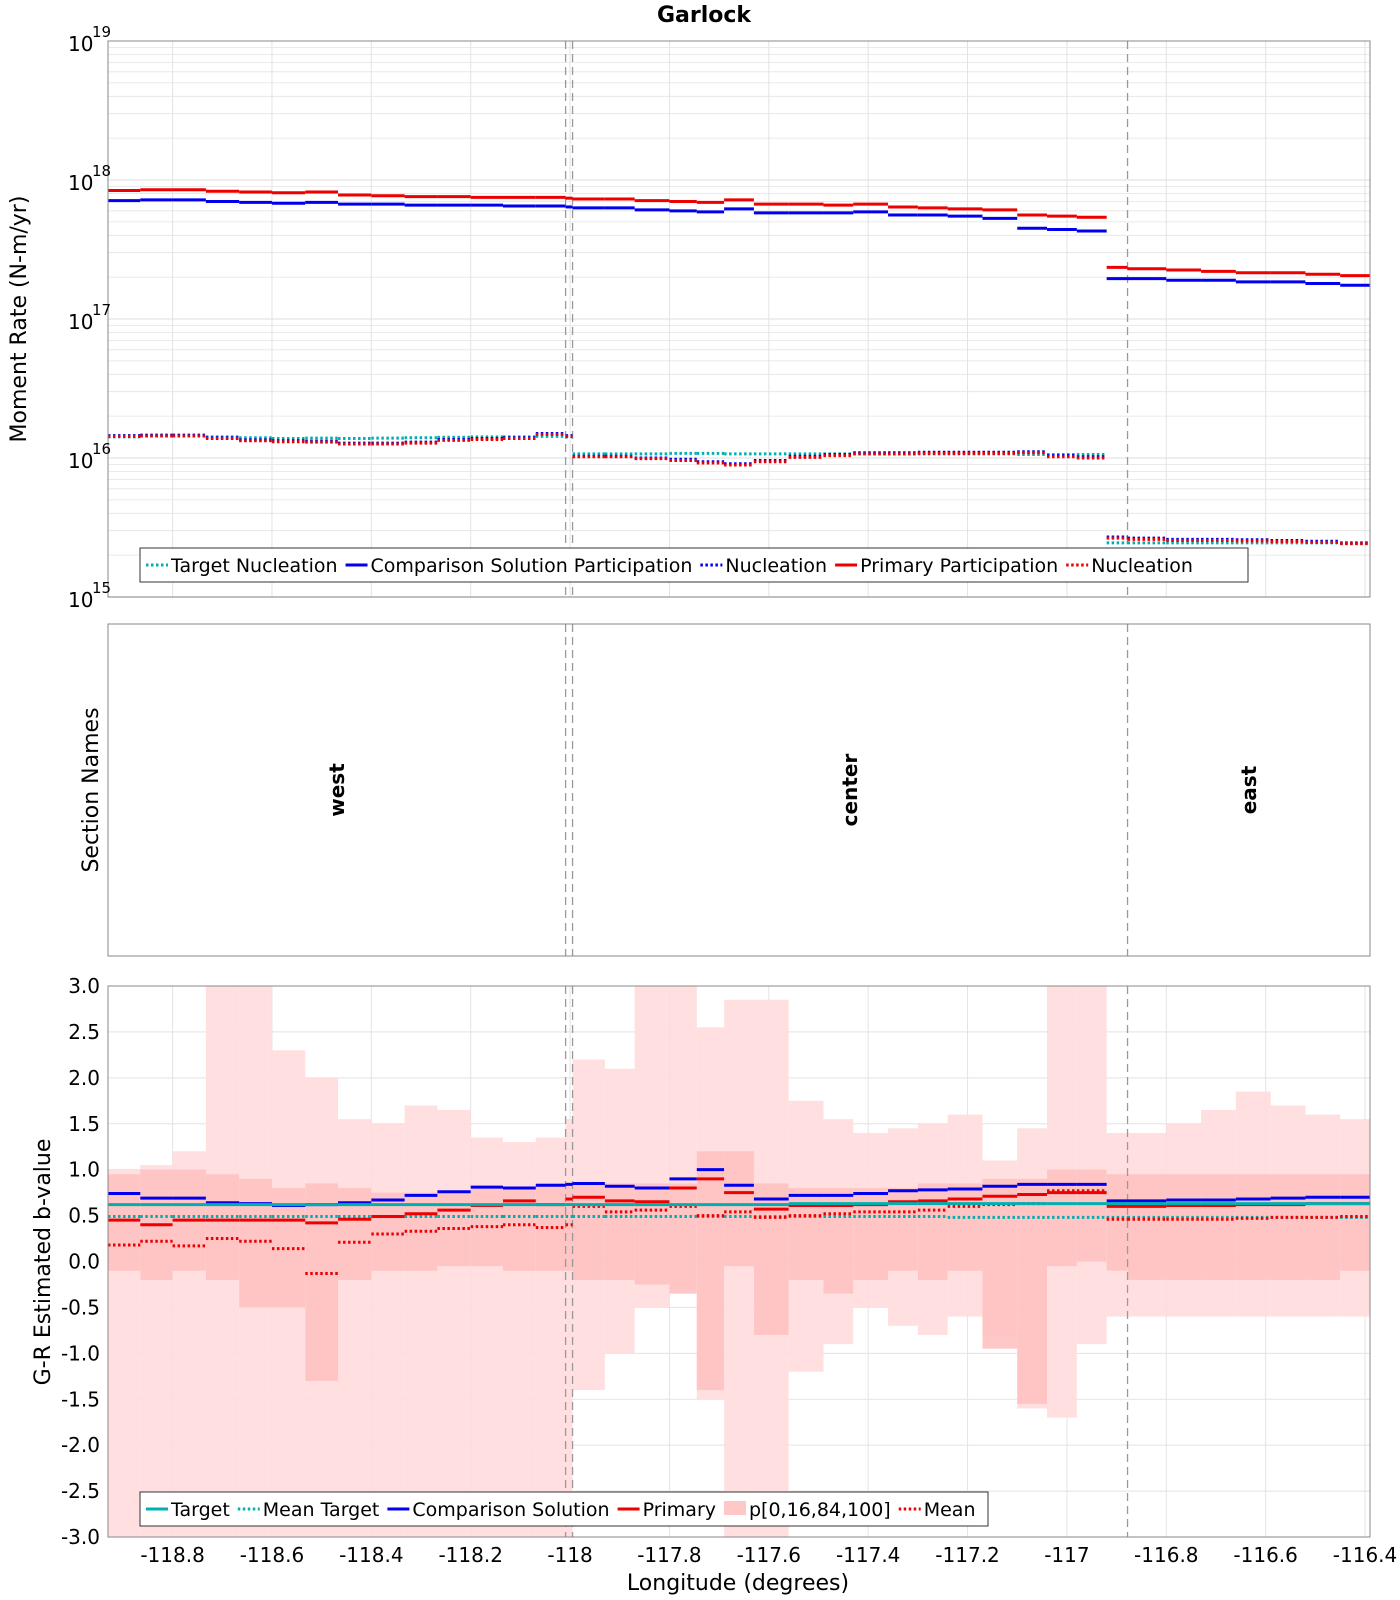 The image size is (1400, 1600). What do you see at coordinates (1365, 1555) in the screenshot?
I see `x-tick-label: -116.4` at bounding box center [1365, 1555].